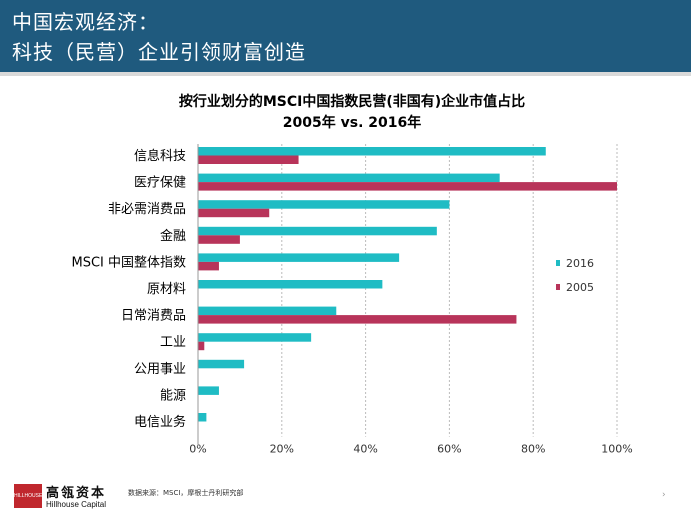 The height and width of the screenshot is (523, 691). Describe the element at coordinates (147, 209) in the screenshot. I see `category-label: 非必需消费品` at that location.